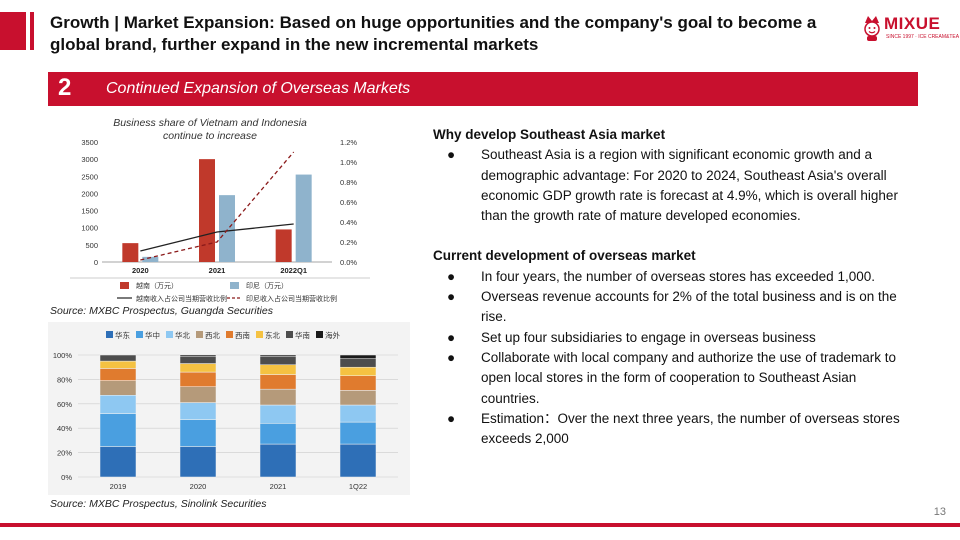  Describe the element at coordinates (89, 193) in the screenshot. I see `y-tick-label: 2000` at that location.